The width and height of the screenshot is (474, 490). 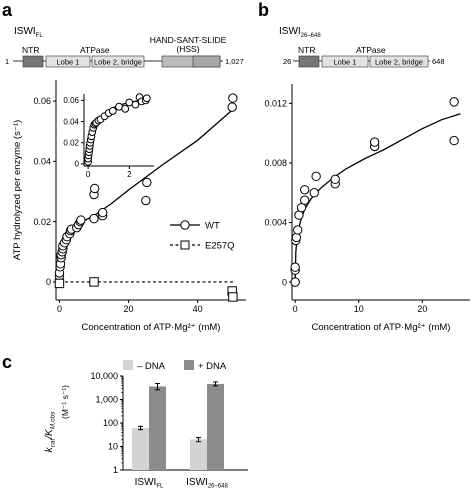 What do you see at coordinates (198, 309) in the screenshot?
I see `a-main-x-tick-label: 40` at bounding box center [198, 309].